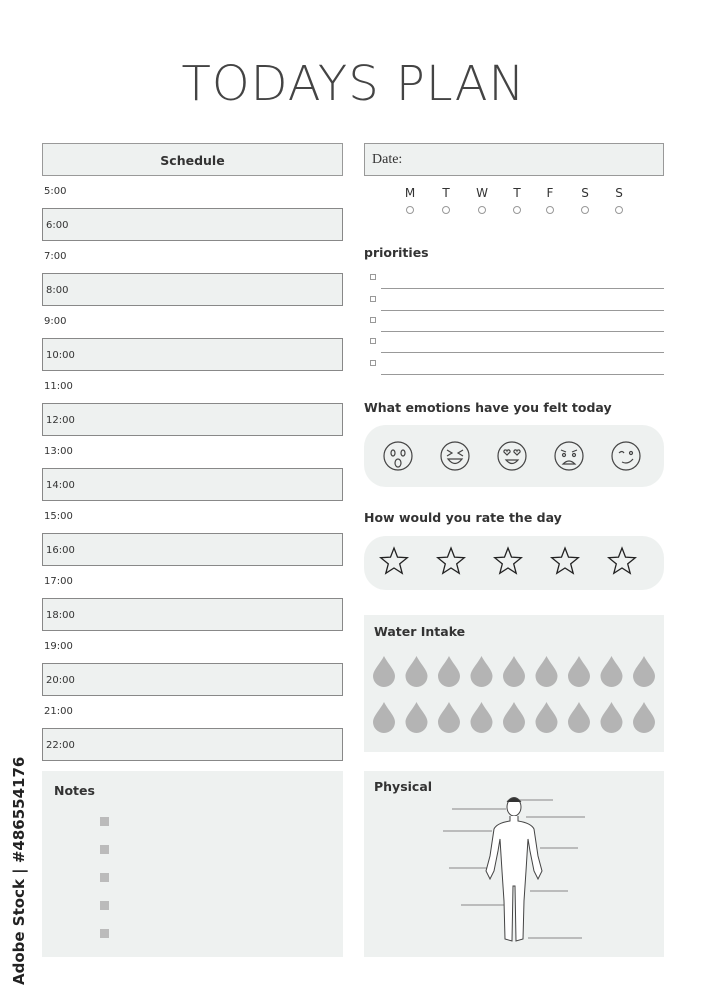  Describe the element at coordinates (55, 256) in the screenshot. I see `time-label: 7:00` at that location.